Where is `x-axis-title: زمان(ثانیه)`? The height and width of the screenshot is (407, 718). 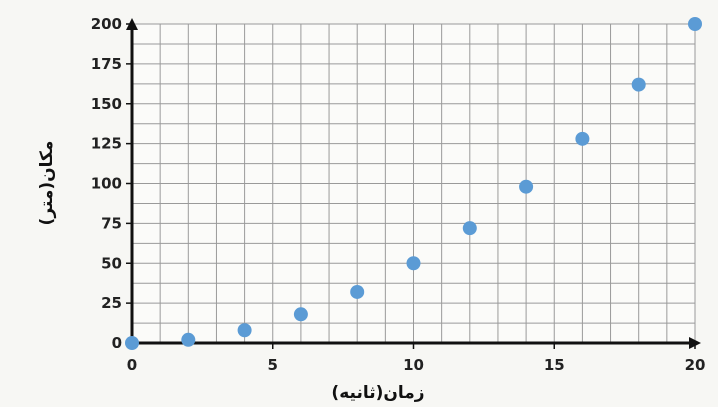 x-axis-title: زمان(ثانیه) is located at coordinates (377, 393).